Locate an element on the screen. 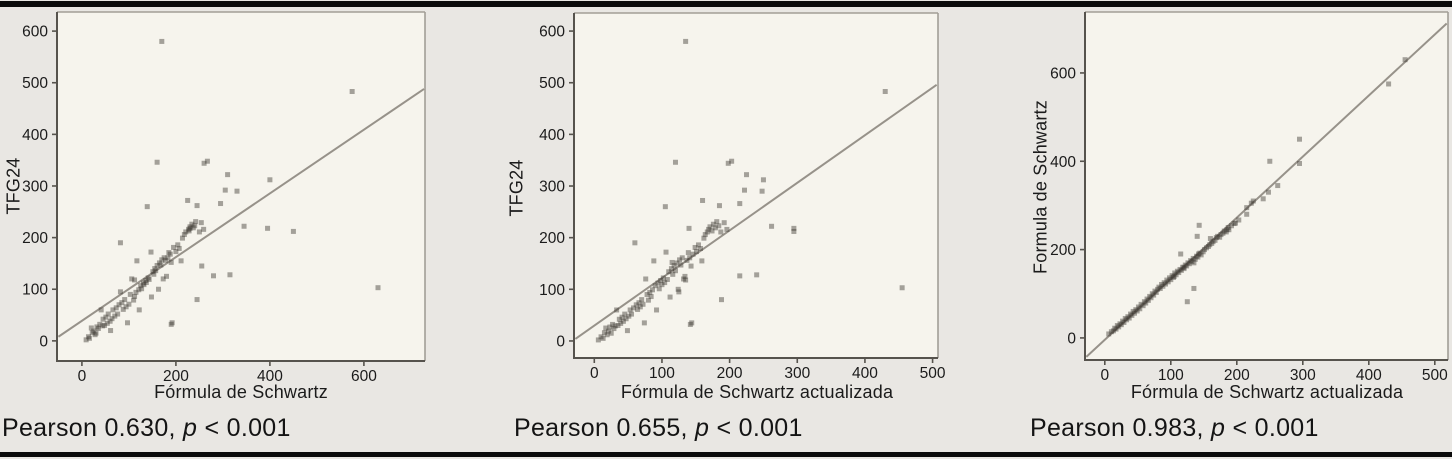 Image resolution: width=1452 pixels, height=459 pixels. y-tick-label: 200 is located at coordinates (35, 238).